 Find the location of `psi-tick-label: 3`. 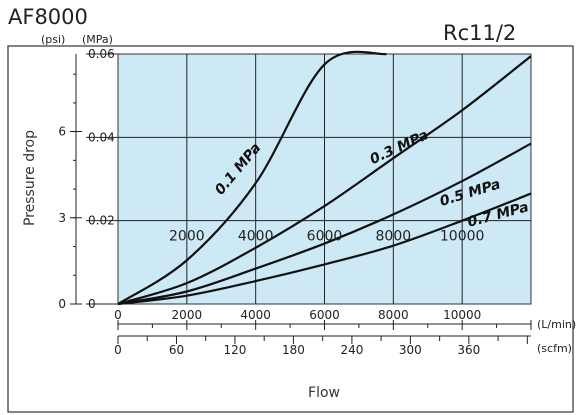

psi-tick-label: 3 is located at coordinates (62, 218).